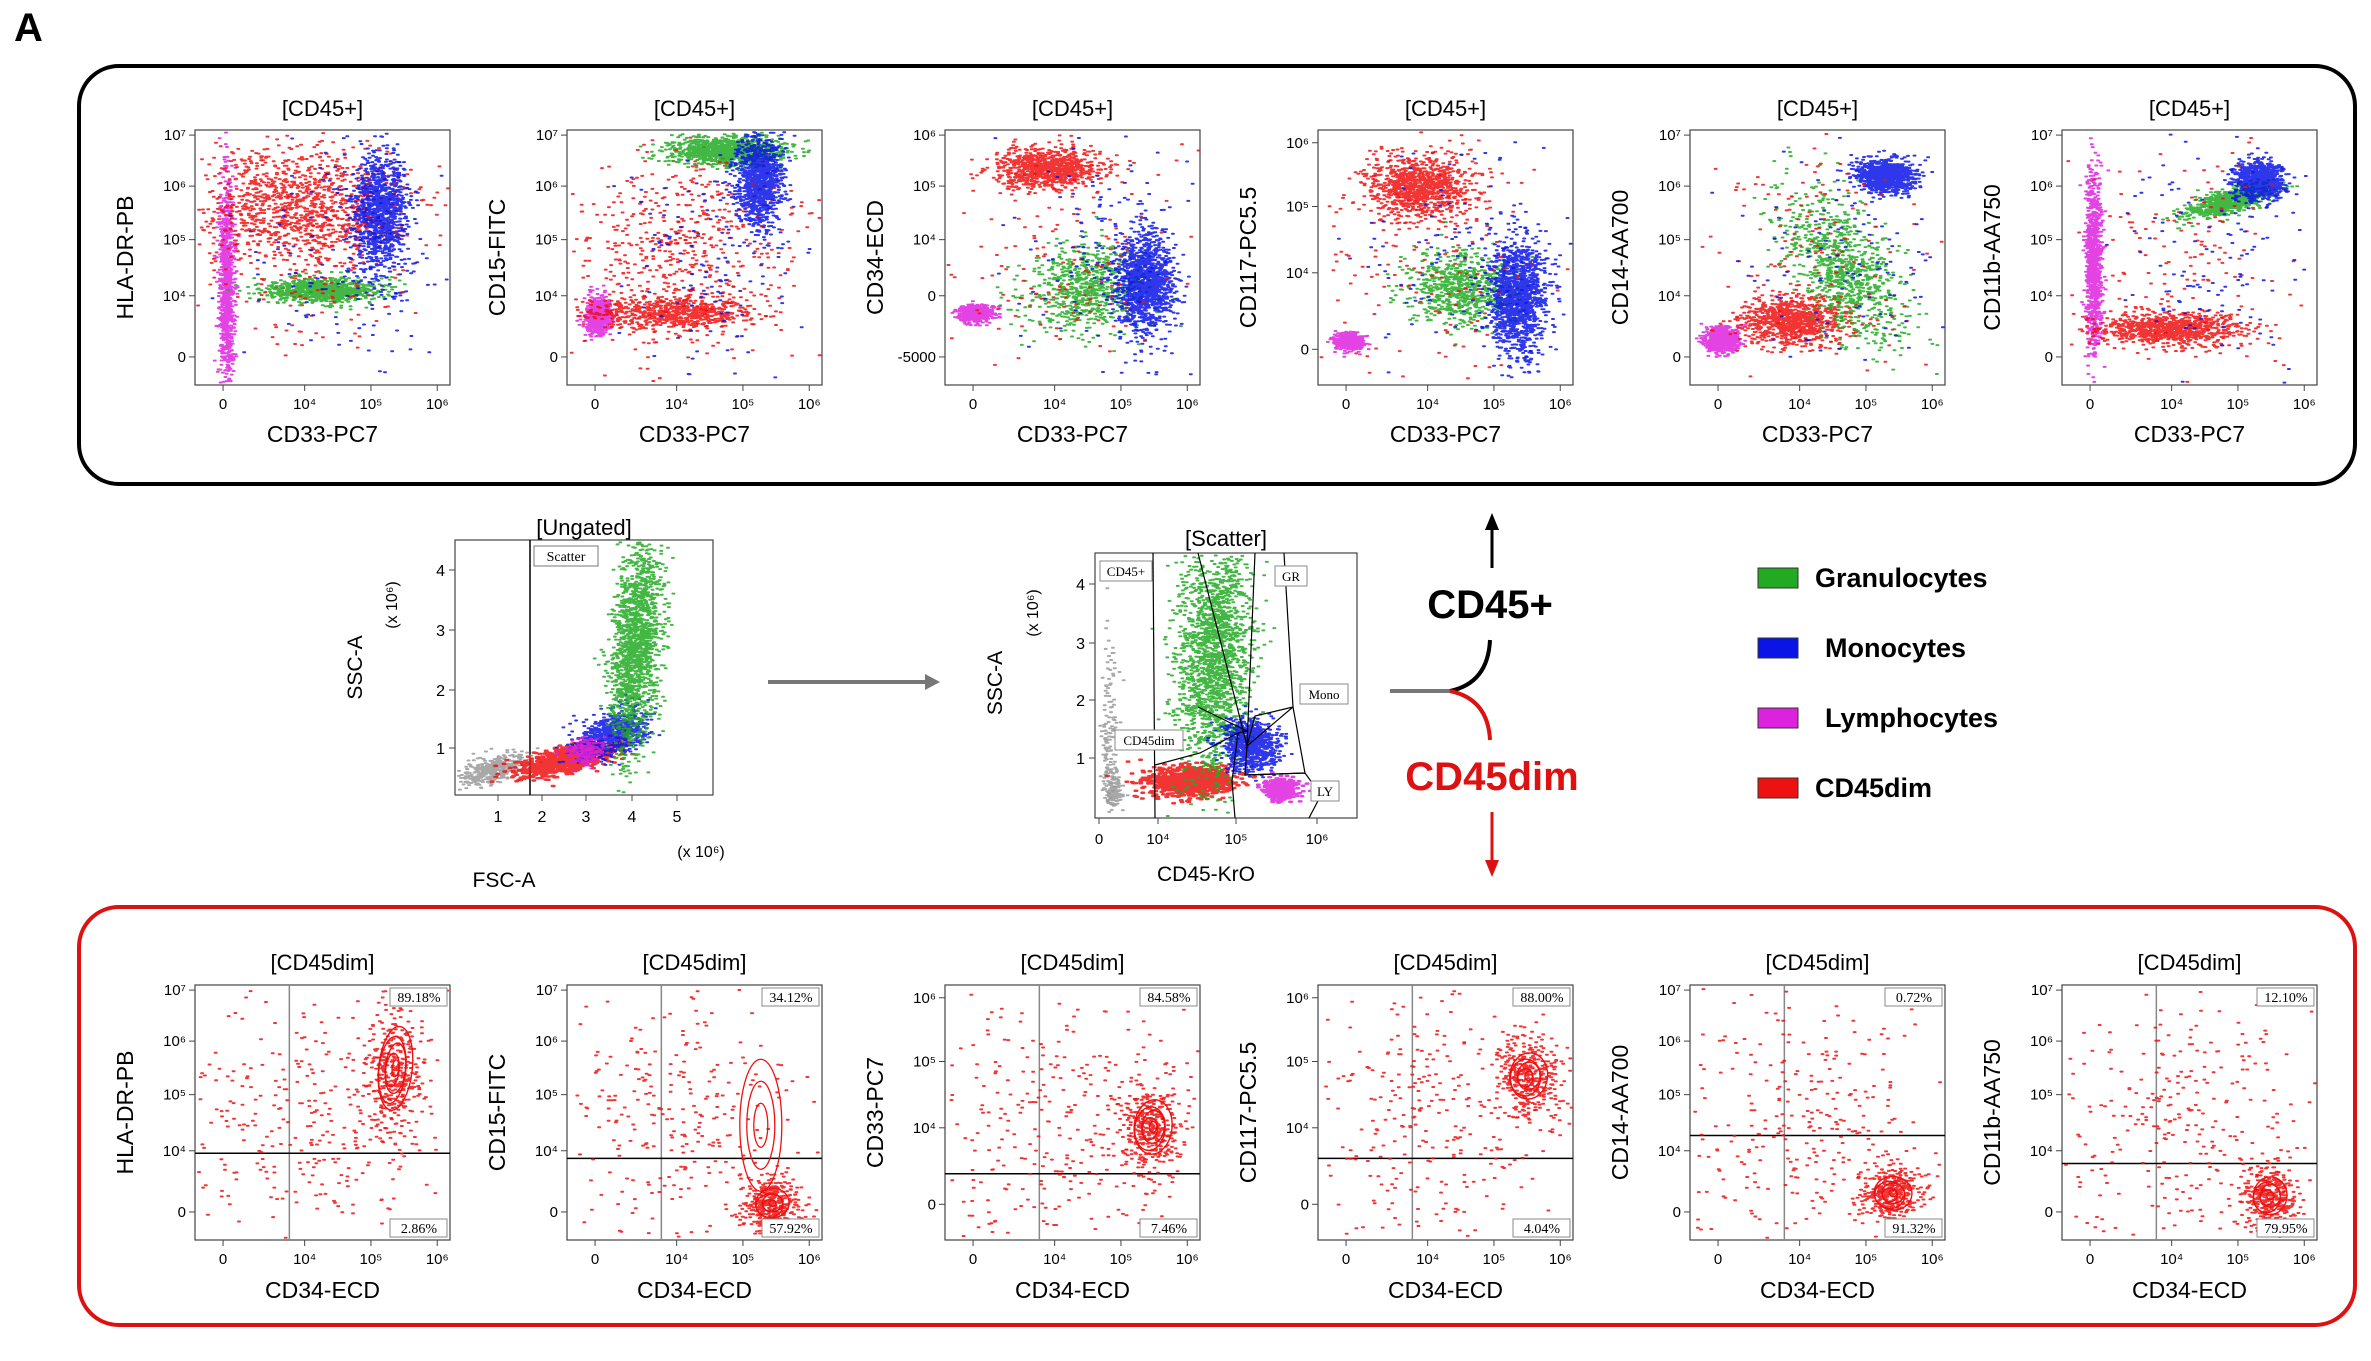  I want to click on y-axis-label: HLA-DR-PB, so click(125, 258).